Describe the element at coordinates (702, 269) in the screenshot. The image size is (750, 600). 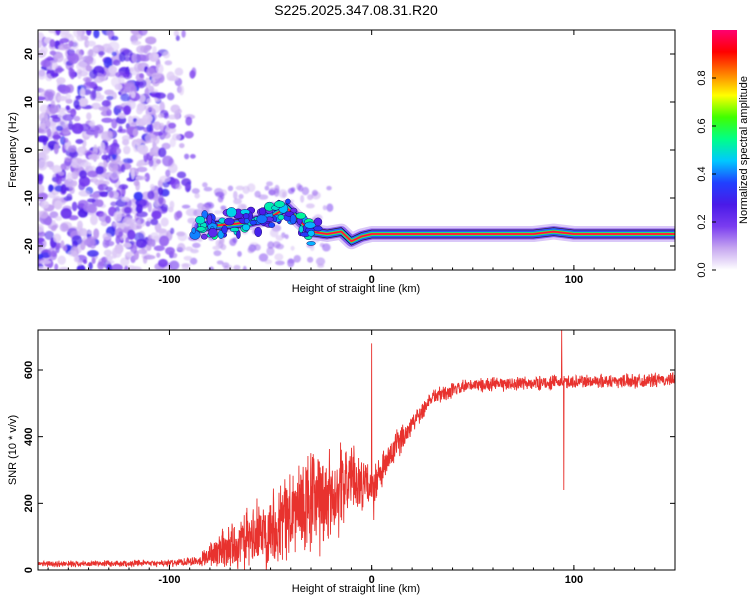
I see `colorbar-tick-label: 0.0` at that location.